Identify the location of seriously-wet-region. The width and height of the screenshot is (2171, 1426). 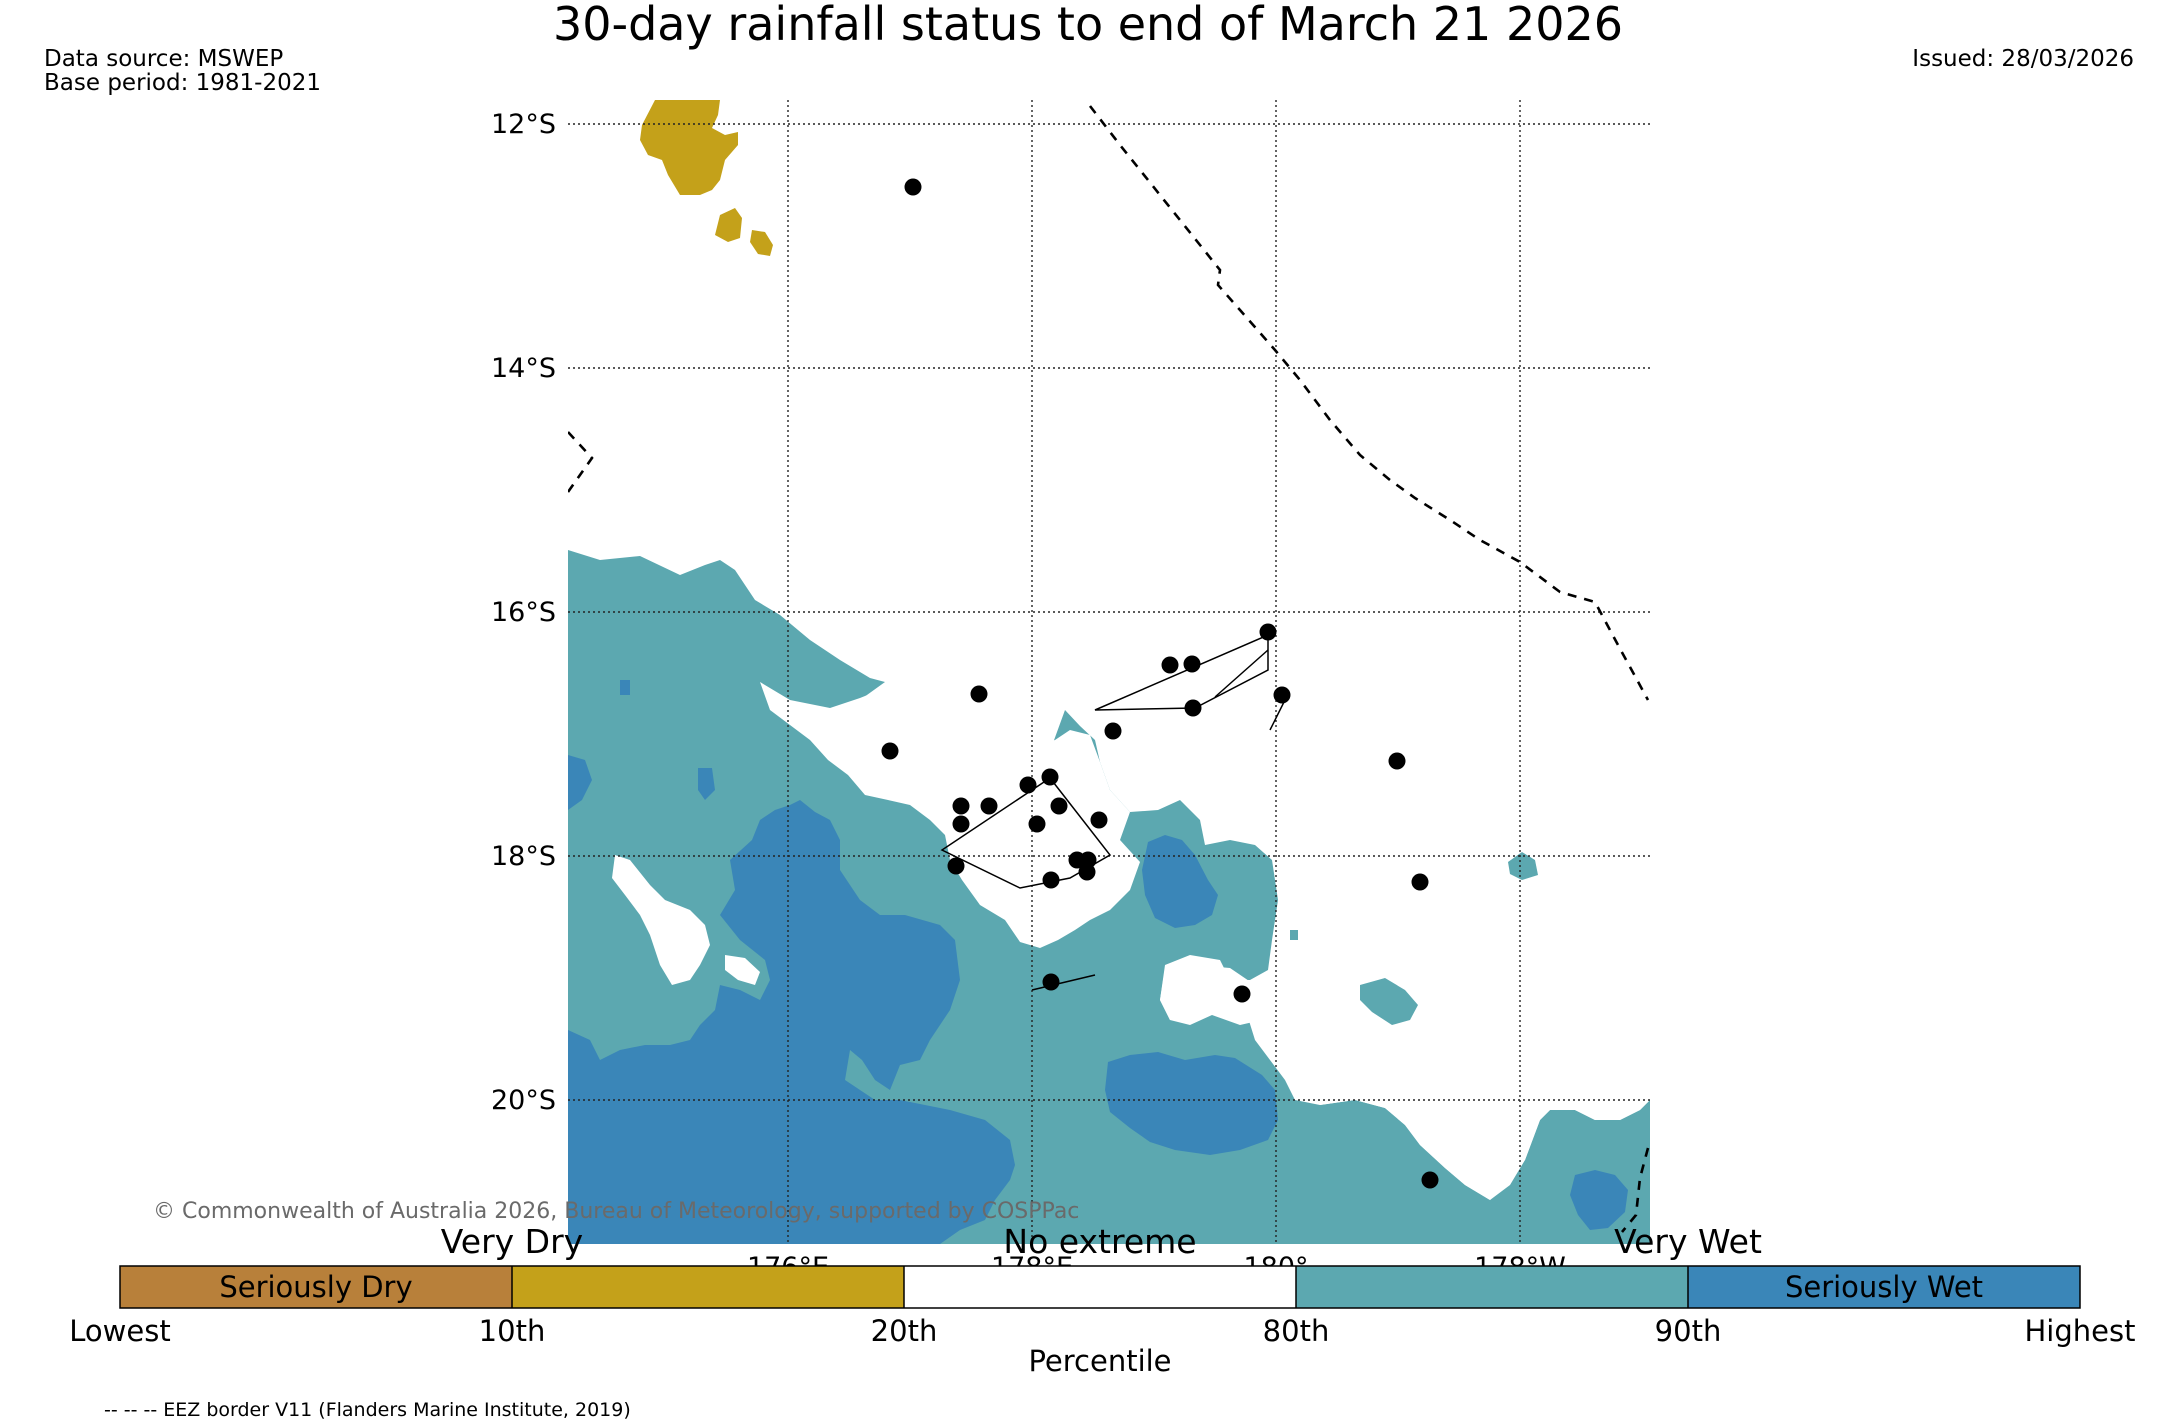
(791, 1022).